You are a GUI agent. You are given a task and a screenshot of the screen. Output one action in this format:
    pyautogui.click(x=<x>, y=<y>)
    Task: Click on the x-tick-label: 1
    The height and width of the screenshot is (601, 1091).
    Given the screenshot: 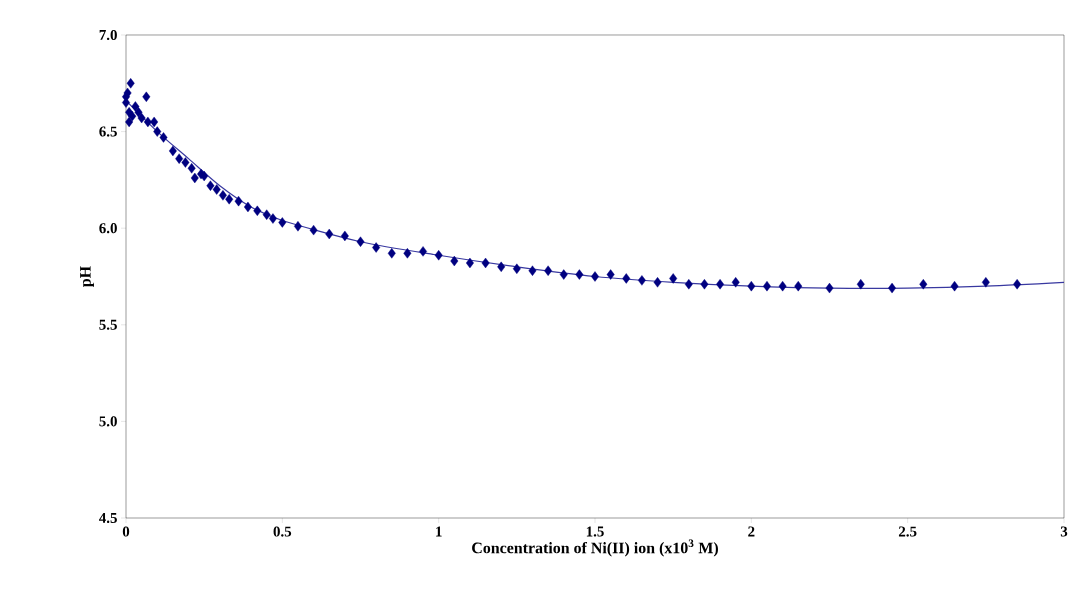 What is the action you would take?
    pyautogui.click(x=439, y=531)
    